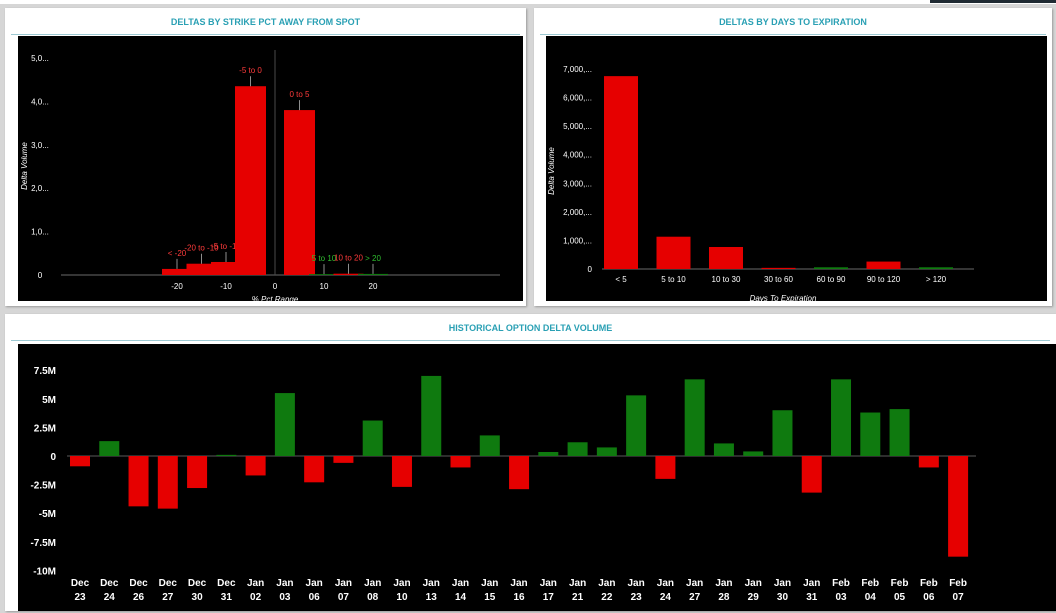 The image size is (1056, 613). I want to click on x-axis-title: % Pct Range, so click(275, 298).